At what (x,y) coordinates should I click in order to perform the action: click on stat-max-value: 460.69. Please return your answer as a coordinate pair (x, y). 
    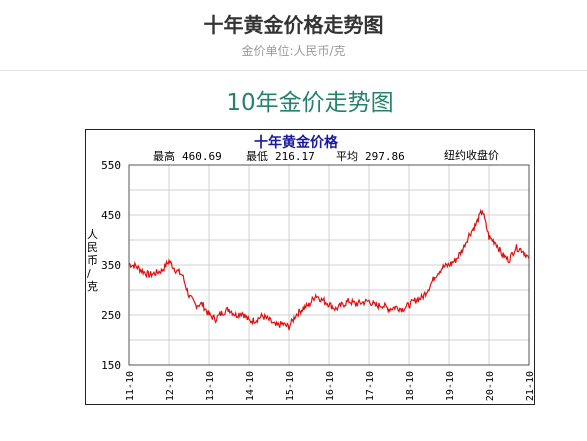
    Looking at the image, I should click on (202, 156).